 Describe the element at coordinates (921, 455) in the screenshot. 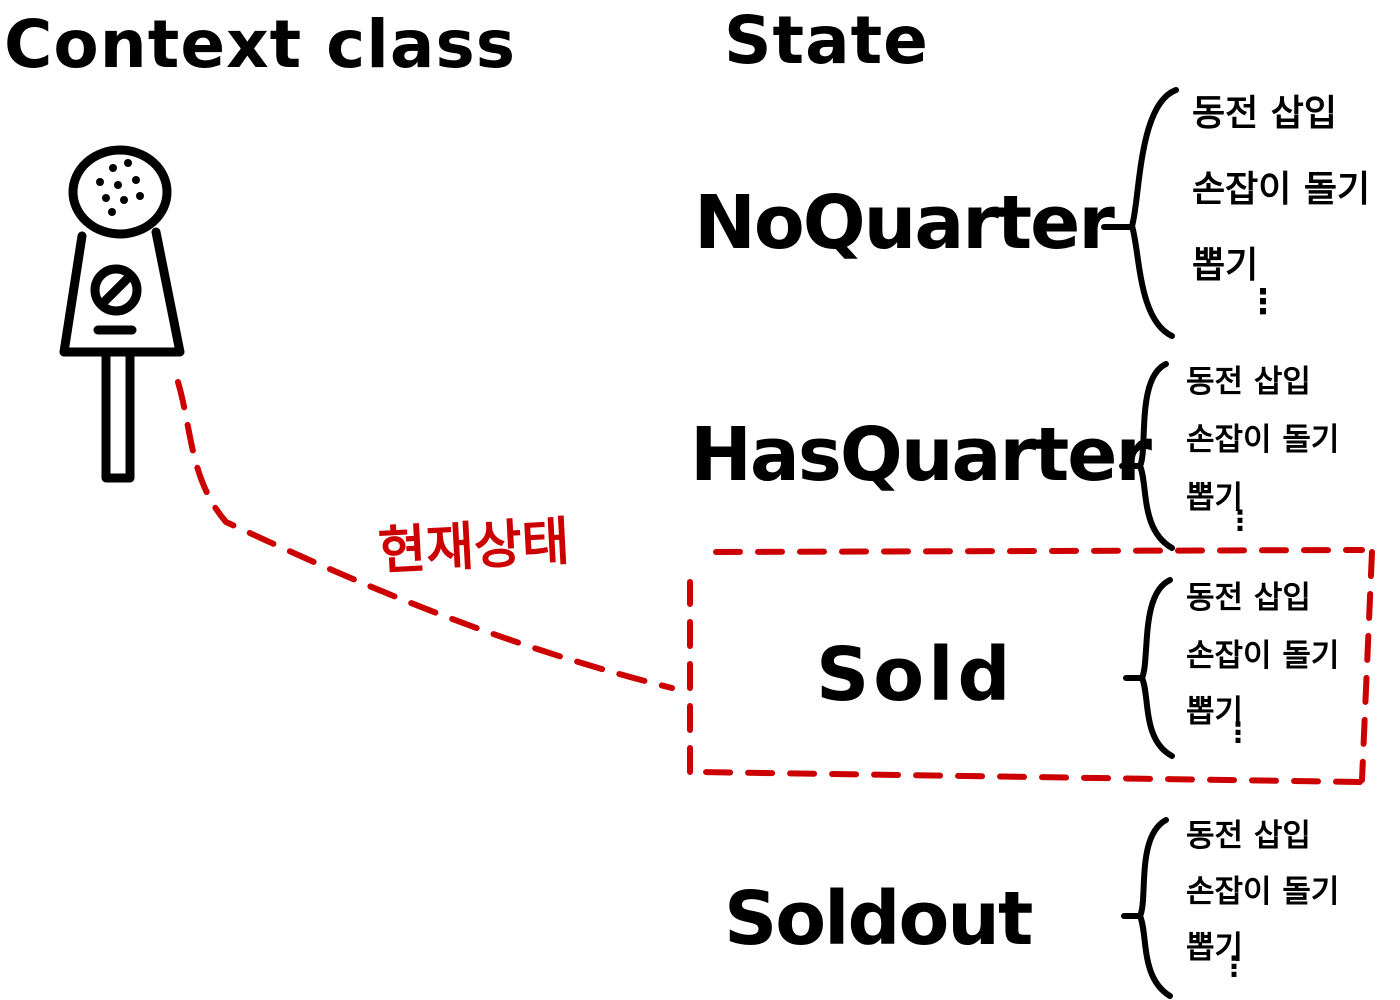

I see `state-name-hasquarter: HasQuarter` at that location.